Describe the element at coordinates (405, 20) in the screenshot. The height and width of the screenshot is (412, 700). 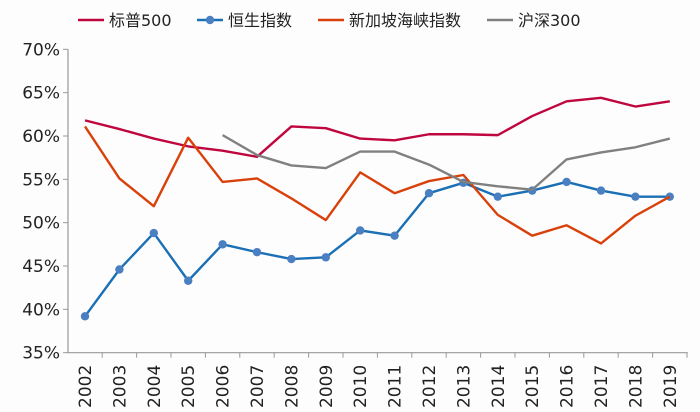
I see `legend-label-2: 新加坡海峡指数` at that location.